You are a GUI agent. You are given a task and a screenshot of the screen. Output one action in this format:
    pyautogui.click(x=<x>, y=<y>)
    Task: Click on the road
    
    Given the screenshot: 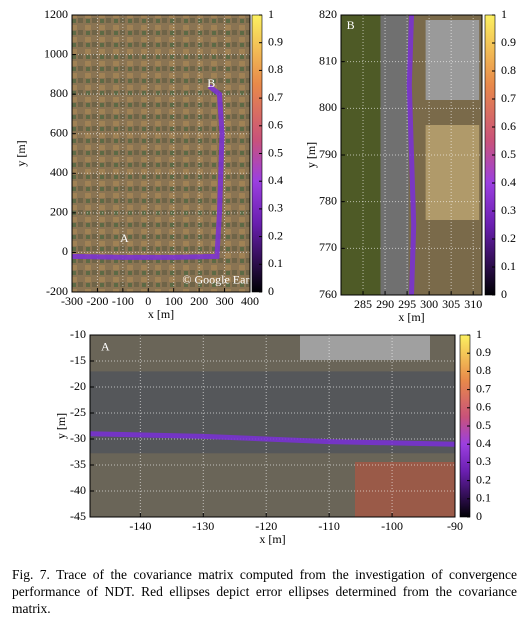 What is the action you would take?
    pyautogui.click(x=394, y=155)
    